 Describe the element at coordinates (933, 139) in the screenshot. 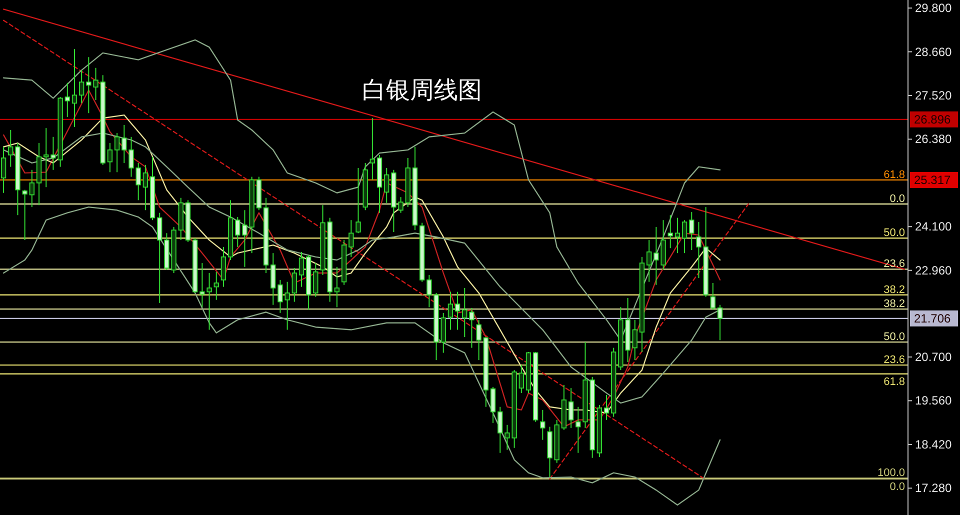

I see `y-tick-label: 26.380` at that location.